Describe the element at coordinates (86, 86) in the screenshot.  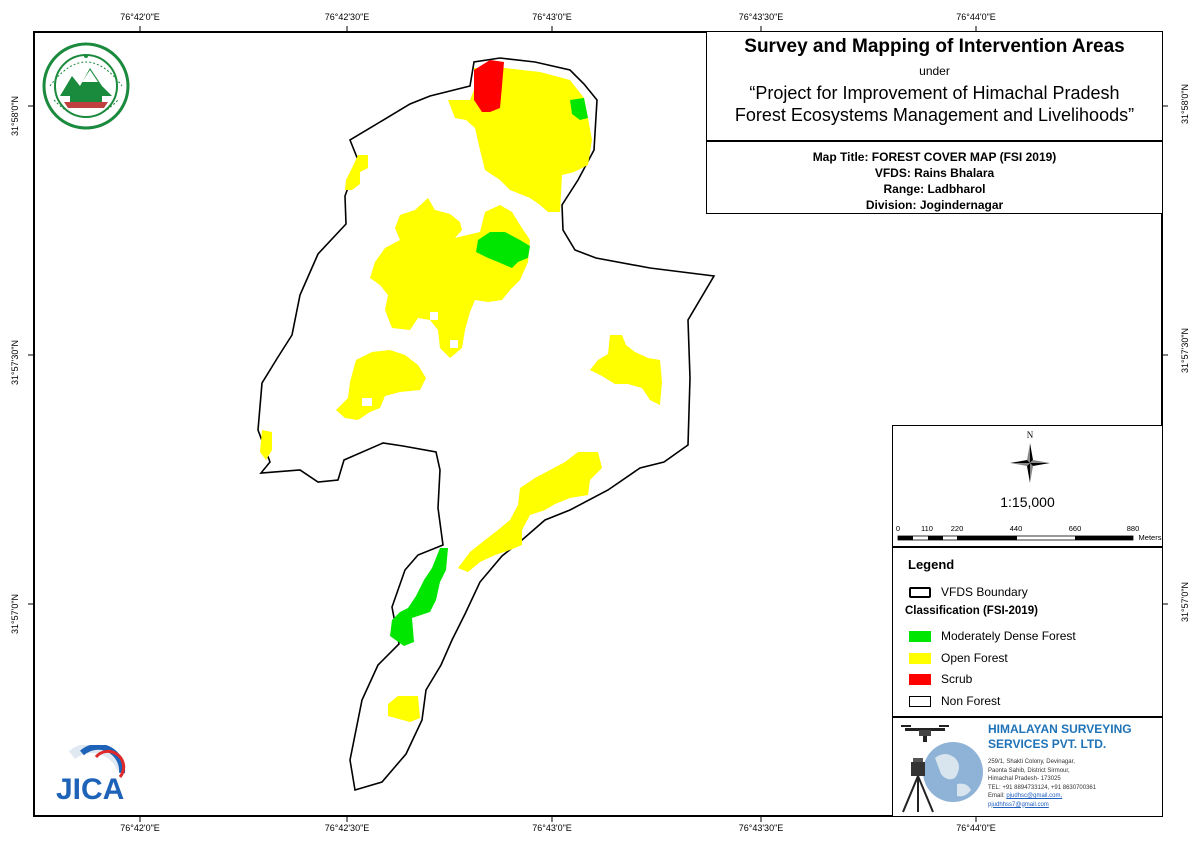
I see `hp-forest-logo` at that location.